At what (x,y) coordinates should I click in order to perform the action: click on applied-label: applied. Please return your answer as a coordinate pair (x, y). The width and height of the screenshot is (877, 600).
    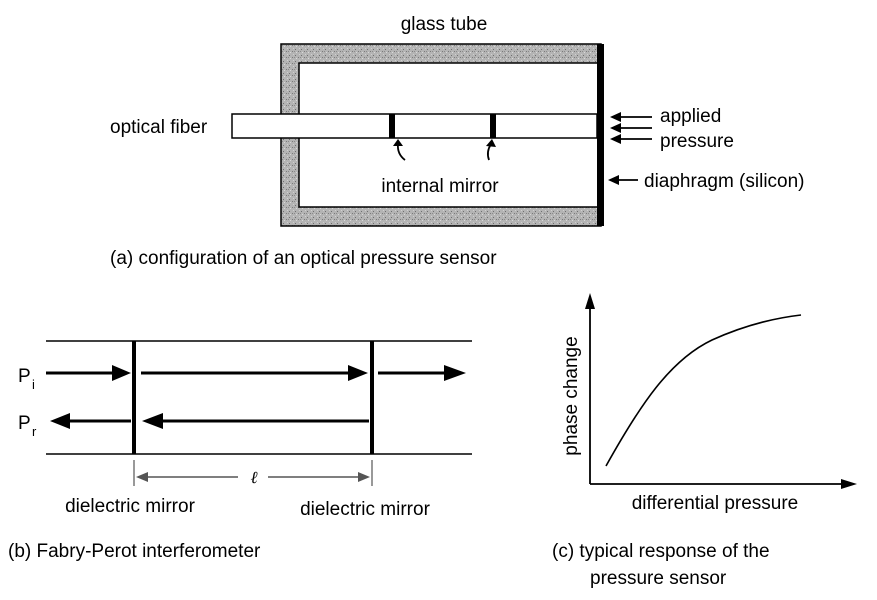
    Looking at the image, I should click on (690, 116).